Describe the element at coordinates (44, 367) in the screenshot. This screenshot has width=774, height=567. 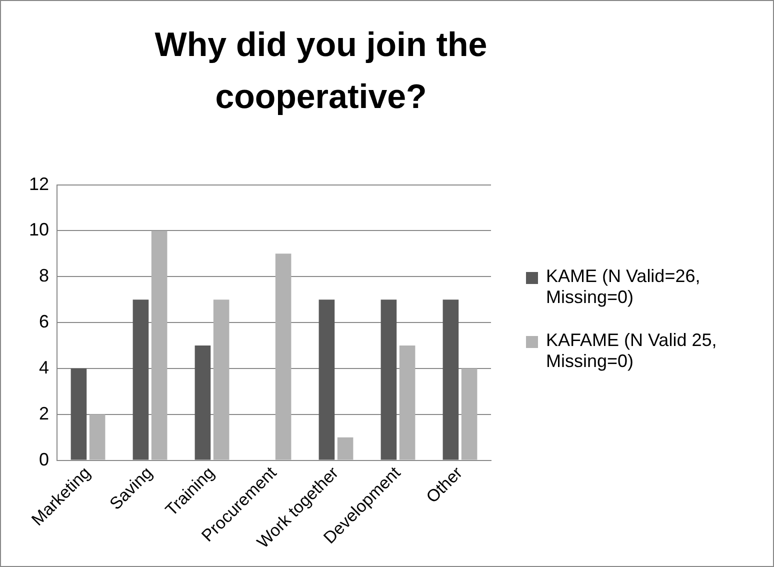
I see `y-tick-label: 4` at that location.